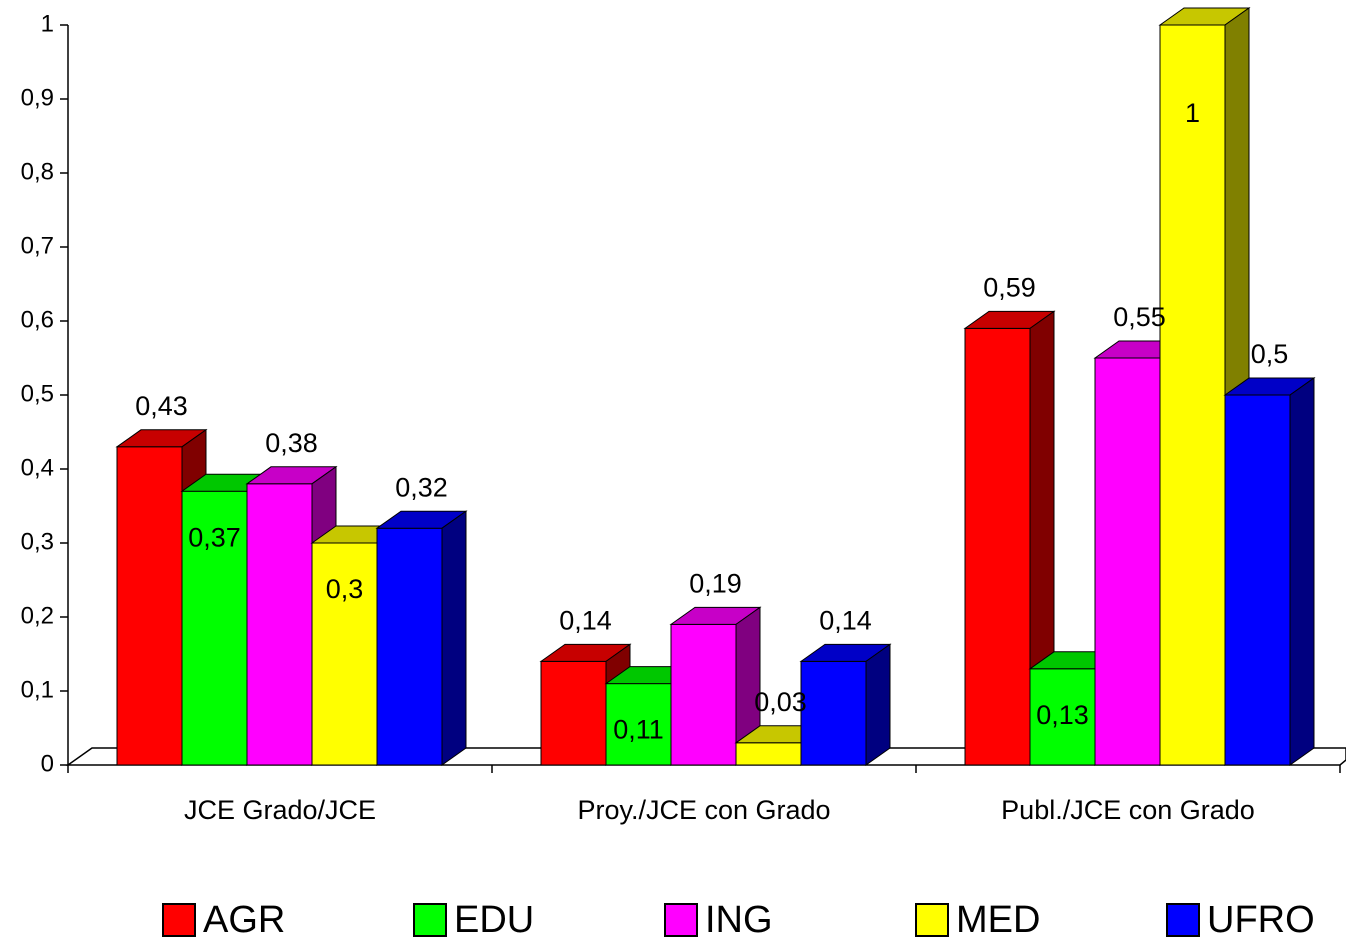  Describe the element at coordinates (280, 810) in the screenshot. I see `x-tick-label: JCE Grado/JCE` at that location.